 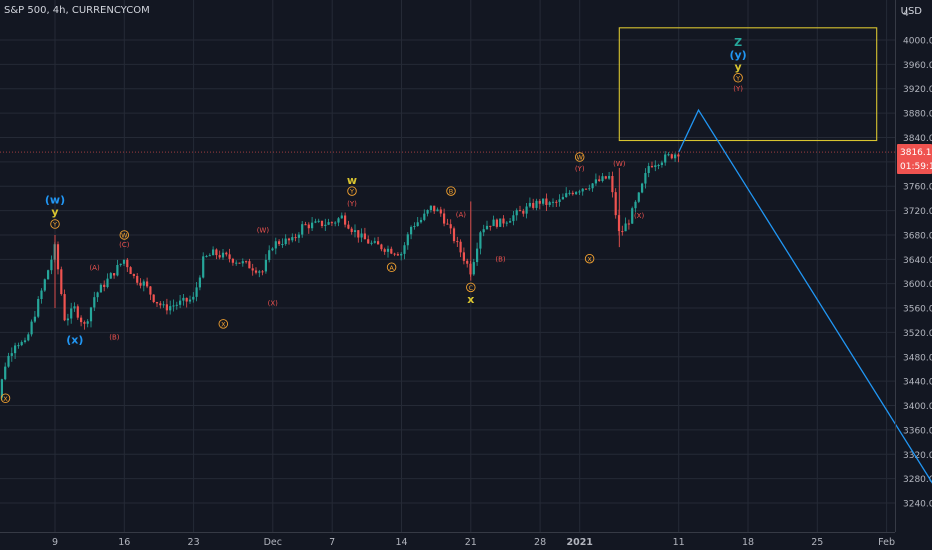 I want to click on x-tick-label: Feb, so click(x=886, y=542).